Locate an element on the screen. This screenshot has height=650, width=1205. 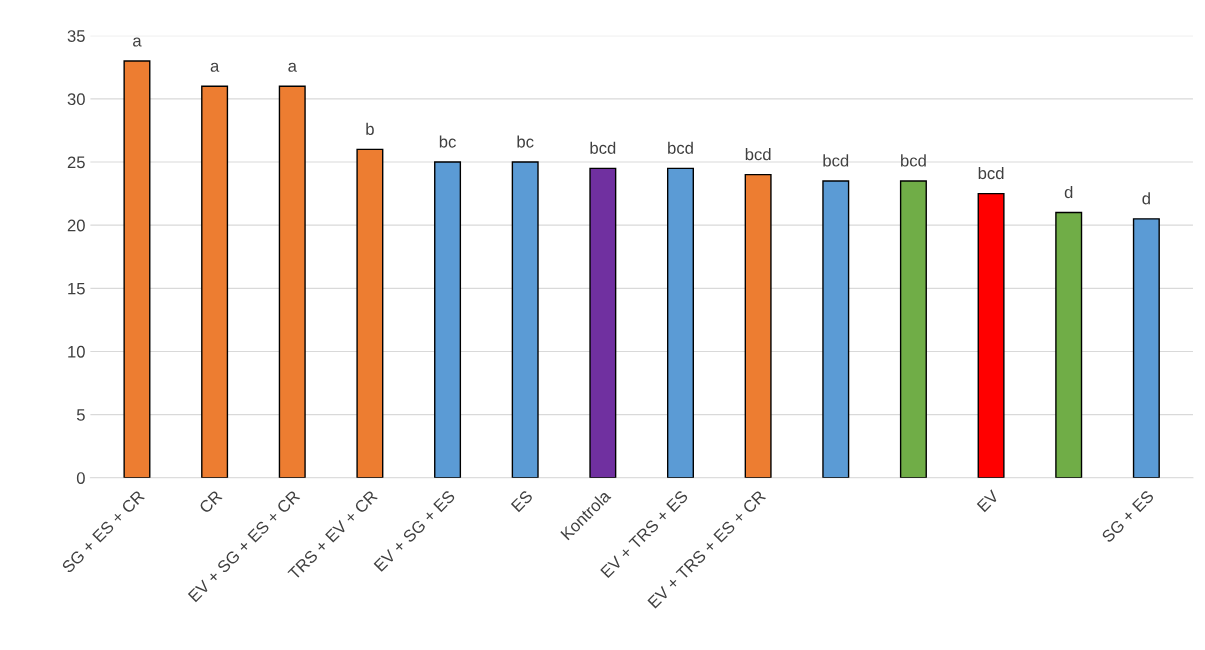
y-tick-label: 30 is located at coordinates (76, 99).